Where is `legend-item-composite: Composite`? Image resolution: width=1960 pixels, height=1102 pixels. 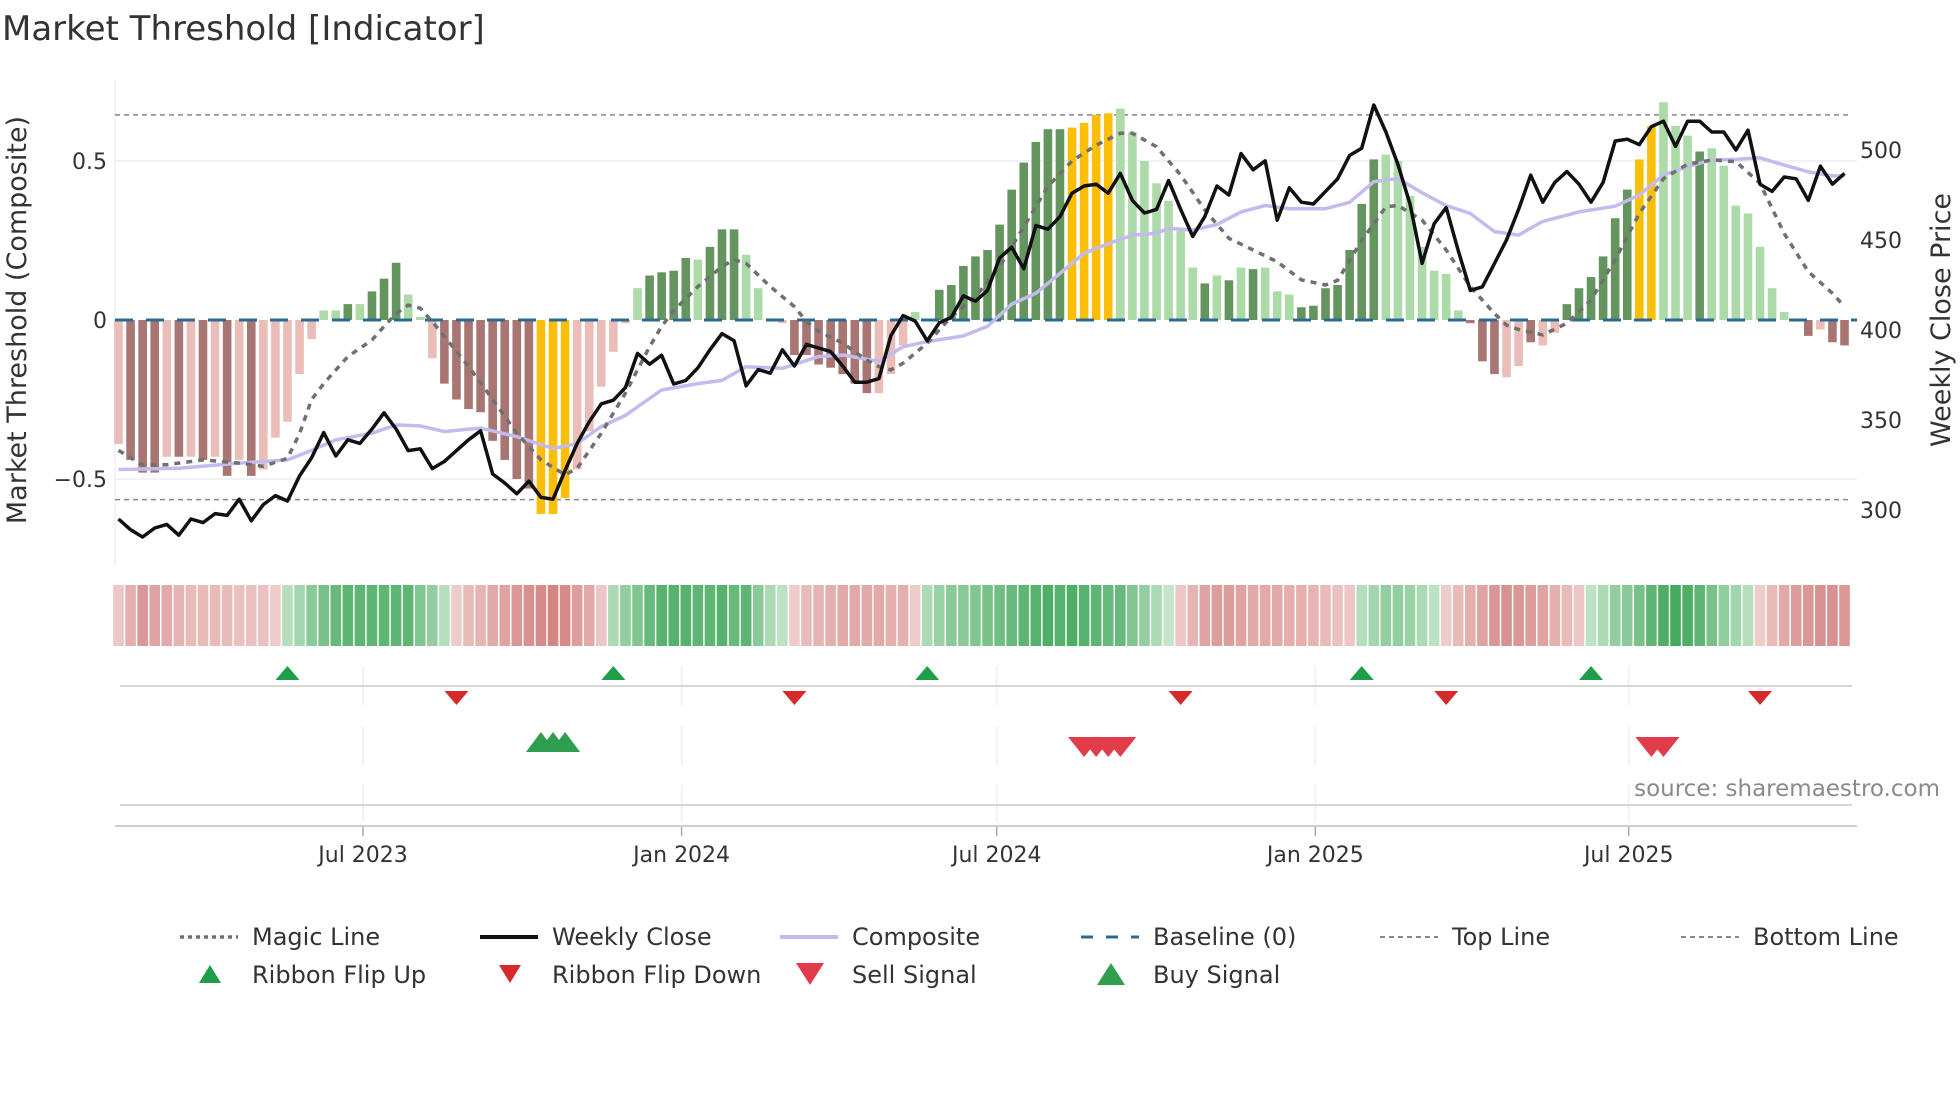 legend-item-composite: Composite is located at coordinates (880, 937).